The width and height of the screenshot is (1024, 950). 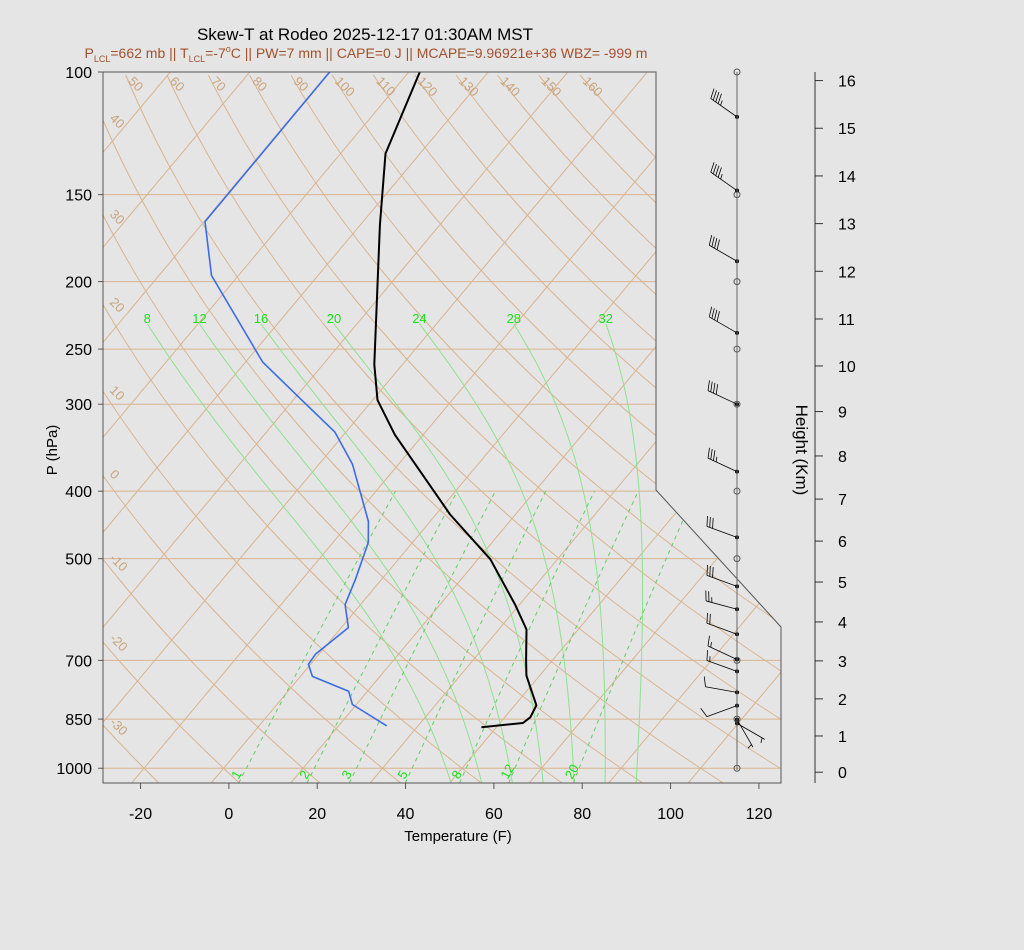 What do you see at coordinates (78, 405) in the screenshot?
I see `y-tick-label: 300` at bounding box center [78, 405].